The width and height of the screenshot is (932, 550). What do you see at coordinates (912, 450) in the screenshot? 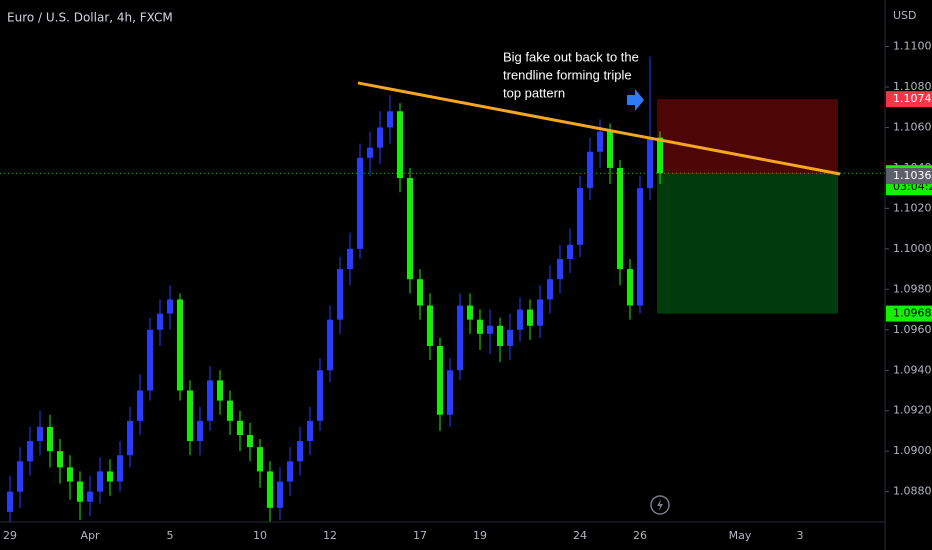
I see `y-tick-label: 1.09000` at bounding box center [912, 450].